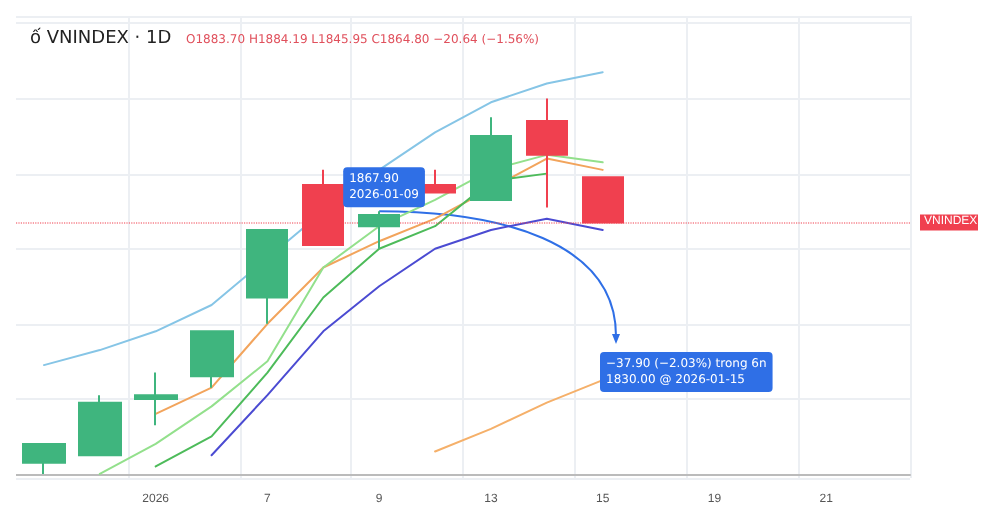 The image size is (994, 522). I want to click on chart-title: ố VNINDEX · 1D, so click(101, 38).